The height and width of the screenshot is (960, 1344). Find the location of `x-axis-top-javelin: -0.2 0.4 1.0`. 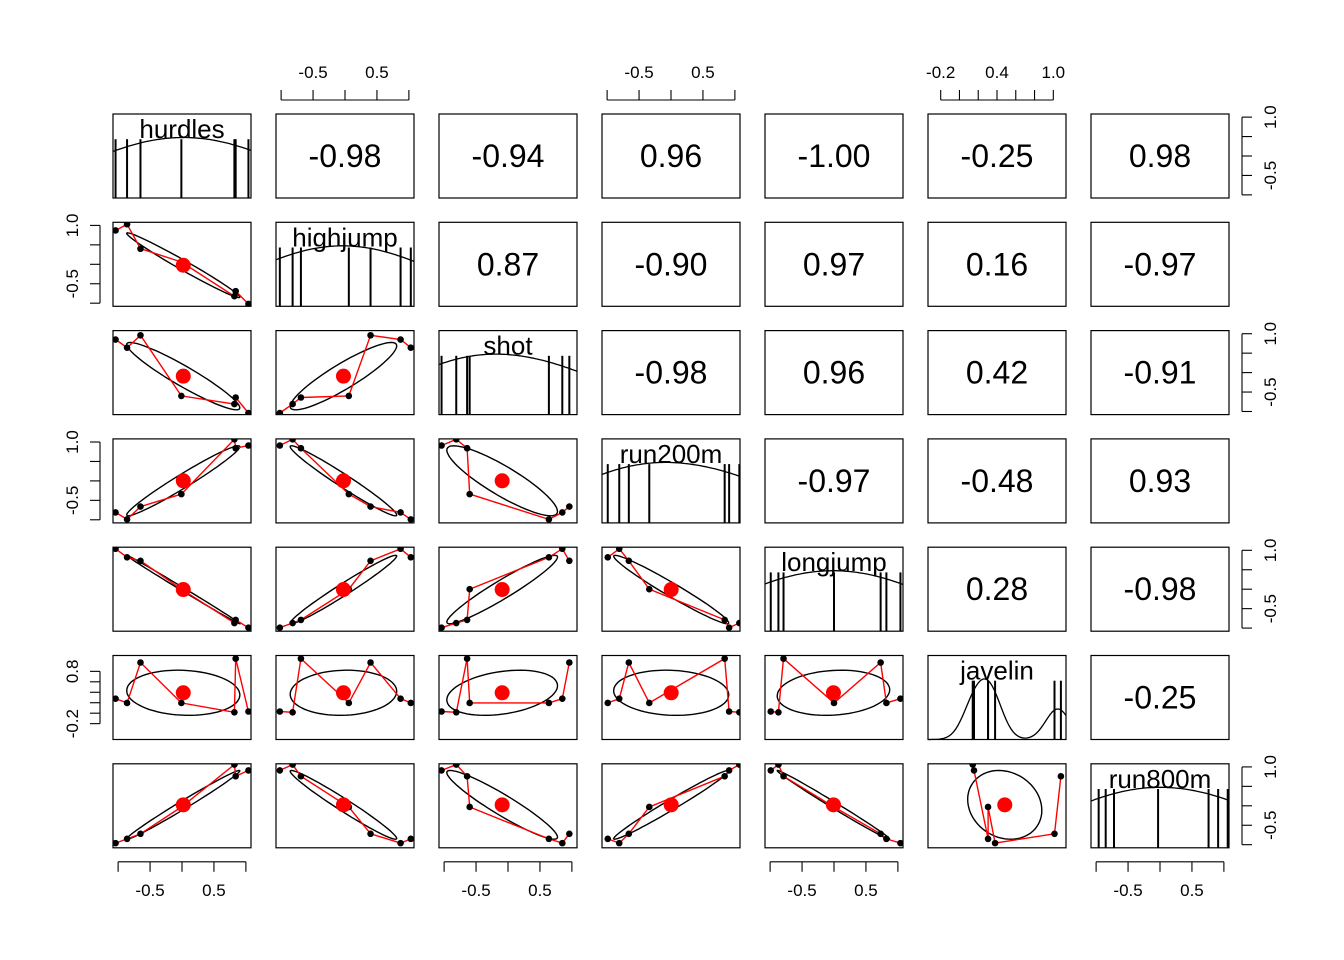

x-axis-top-javelin: -0.2 0.4 1.0 is located at coordinates (995, 82).